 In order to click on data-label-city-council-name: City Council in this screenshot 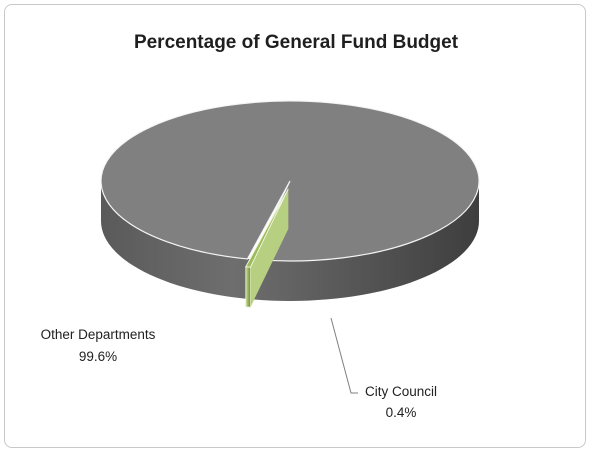, I will do `click(401, 391)`.